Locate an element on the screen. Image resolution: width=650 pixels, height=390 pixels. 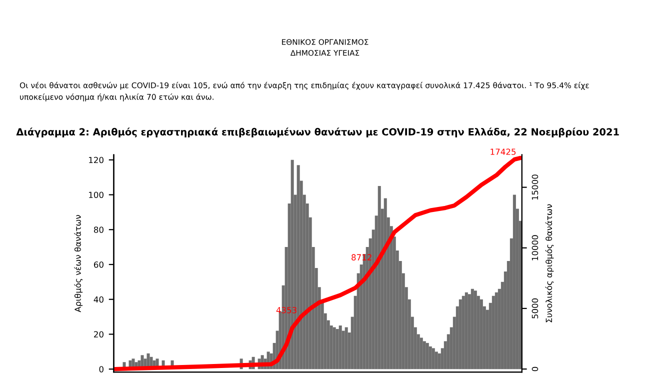
data-label: 17425 is located at coordinates (503, 151).